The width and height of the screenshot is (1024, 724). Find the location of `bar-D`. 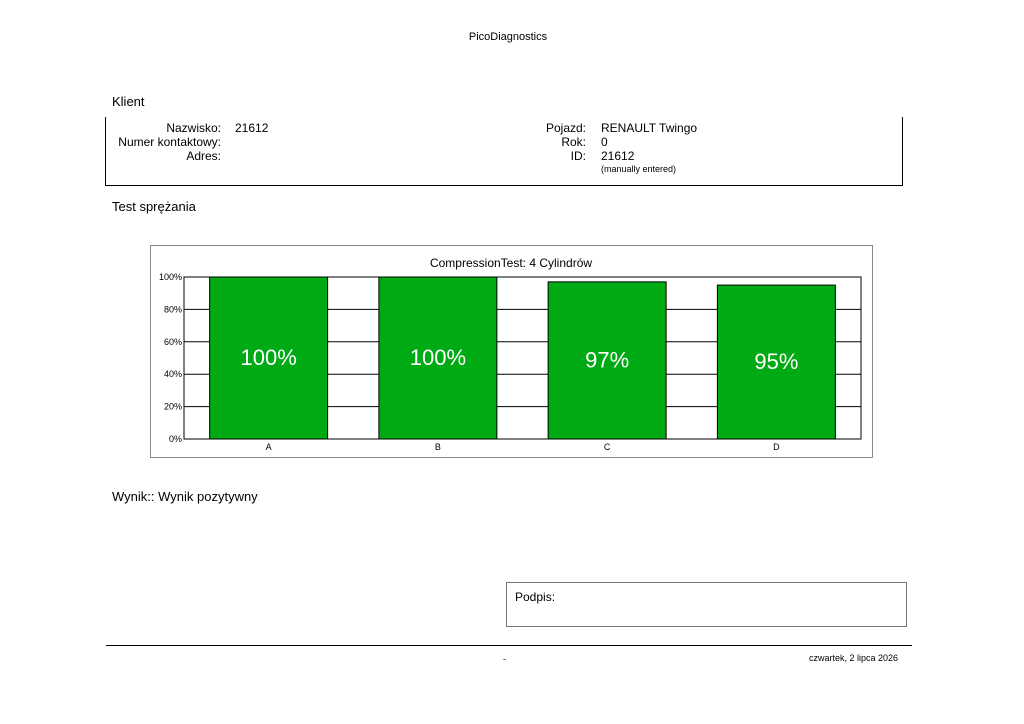

bar-D is located at coordinates (776, 362).